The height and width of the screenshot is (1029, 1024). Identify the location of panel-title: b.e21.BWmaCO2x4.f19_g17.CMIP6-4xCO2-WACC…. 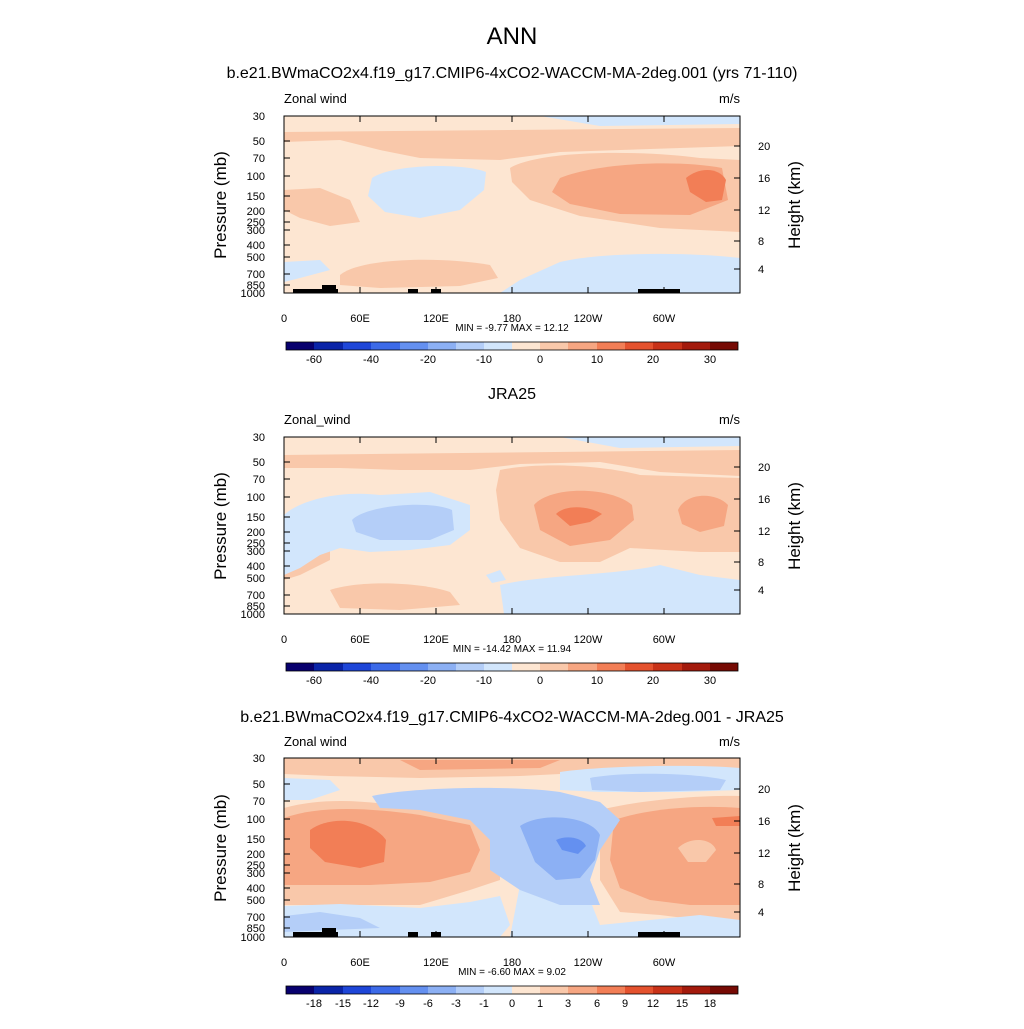
(512, 717).